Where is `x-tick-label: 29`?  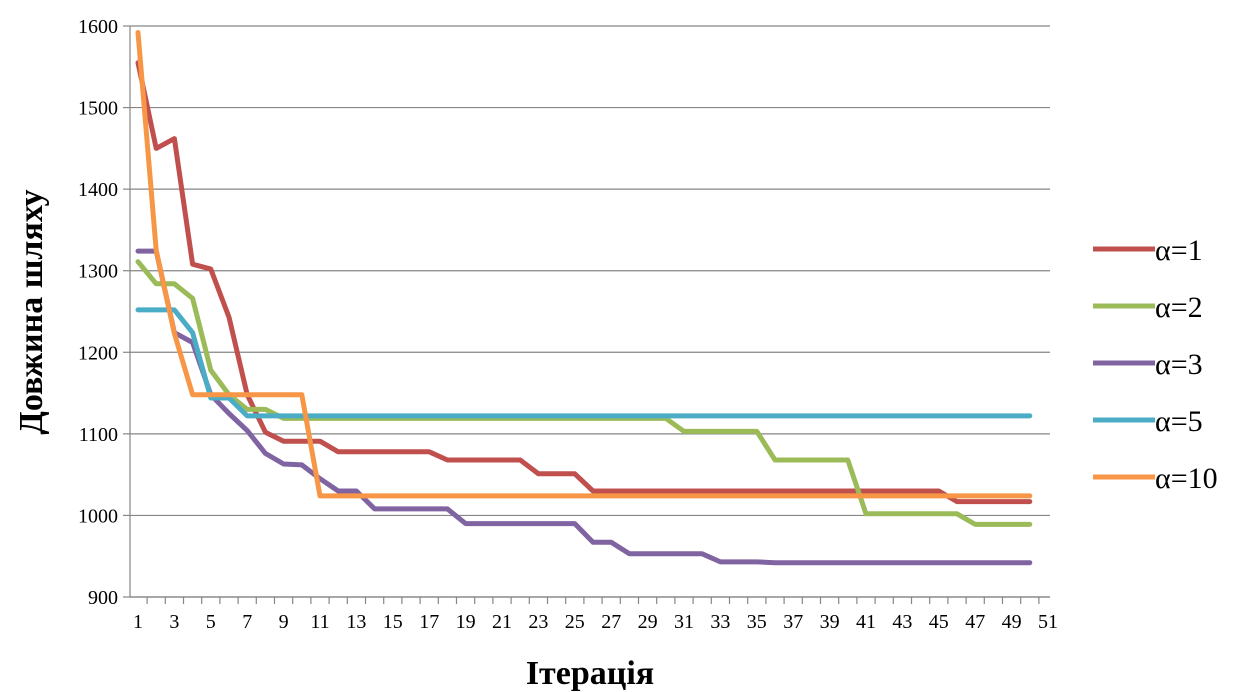 x-tick-label: 29 is located at coordinates (648, 622).